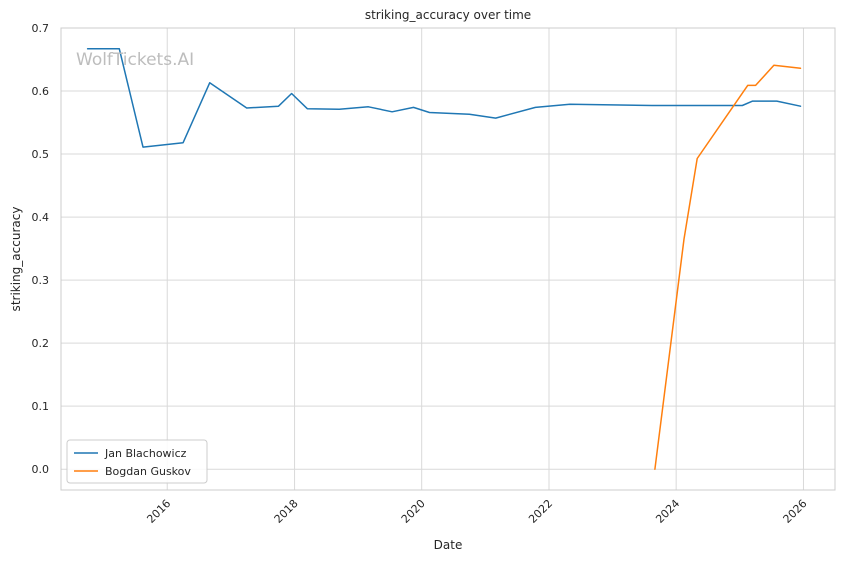 This screenshot has height=561, width=844. What do you see at coordinates (448, 545) in the screenshot?
I see `x-axis-label: Date` at bounding box center [448, 545].